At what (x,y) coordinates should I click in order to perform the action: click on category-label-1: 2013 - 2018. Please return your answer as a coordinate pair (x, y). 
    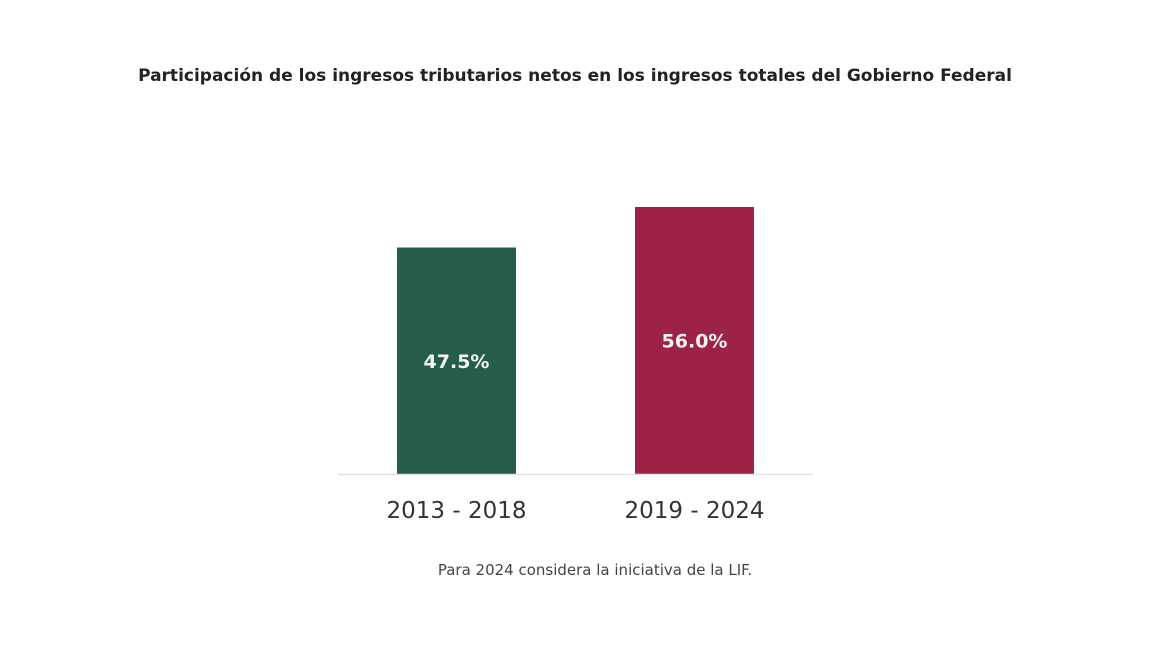
    Looking at the image, I should click on (457, 511).